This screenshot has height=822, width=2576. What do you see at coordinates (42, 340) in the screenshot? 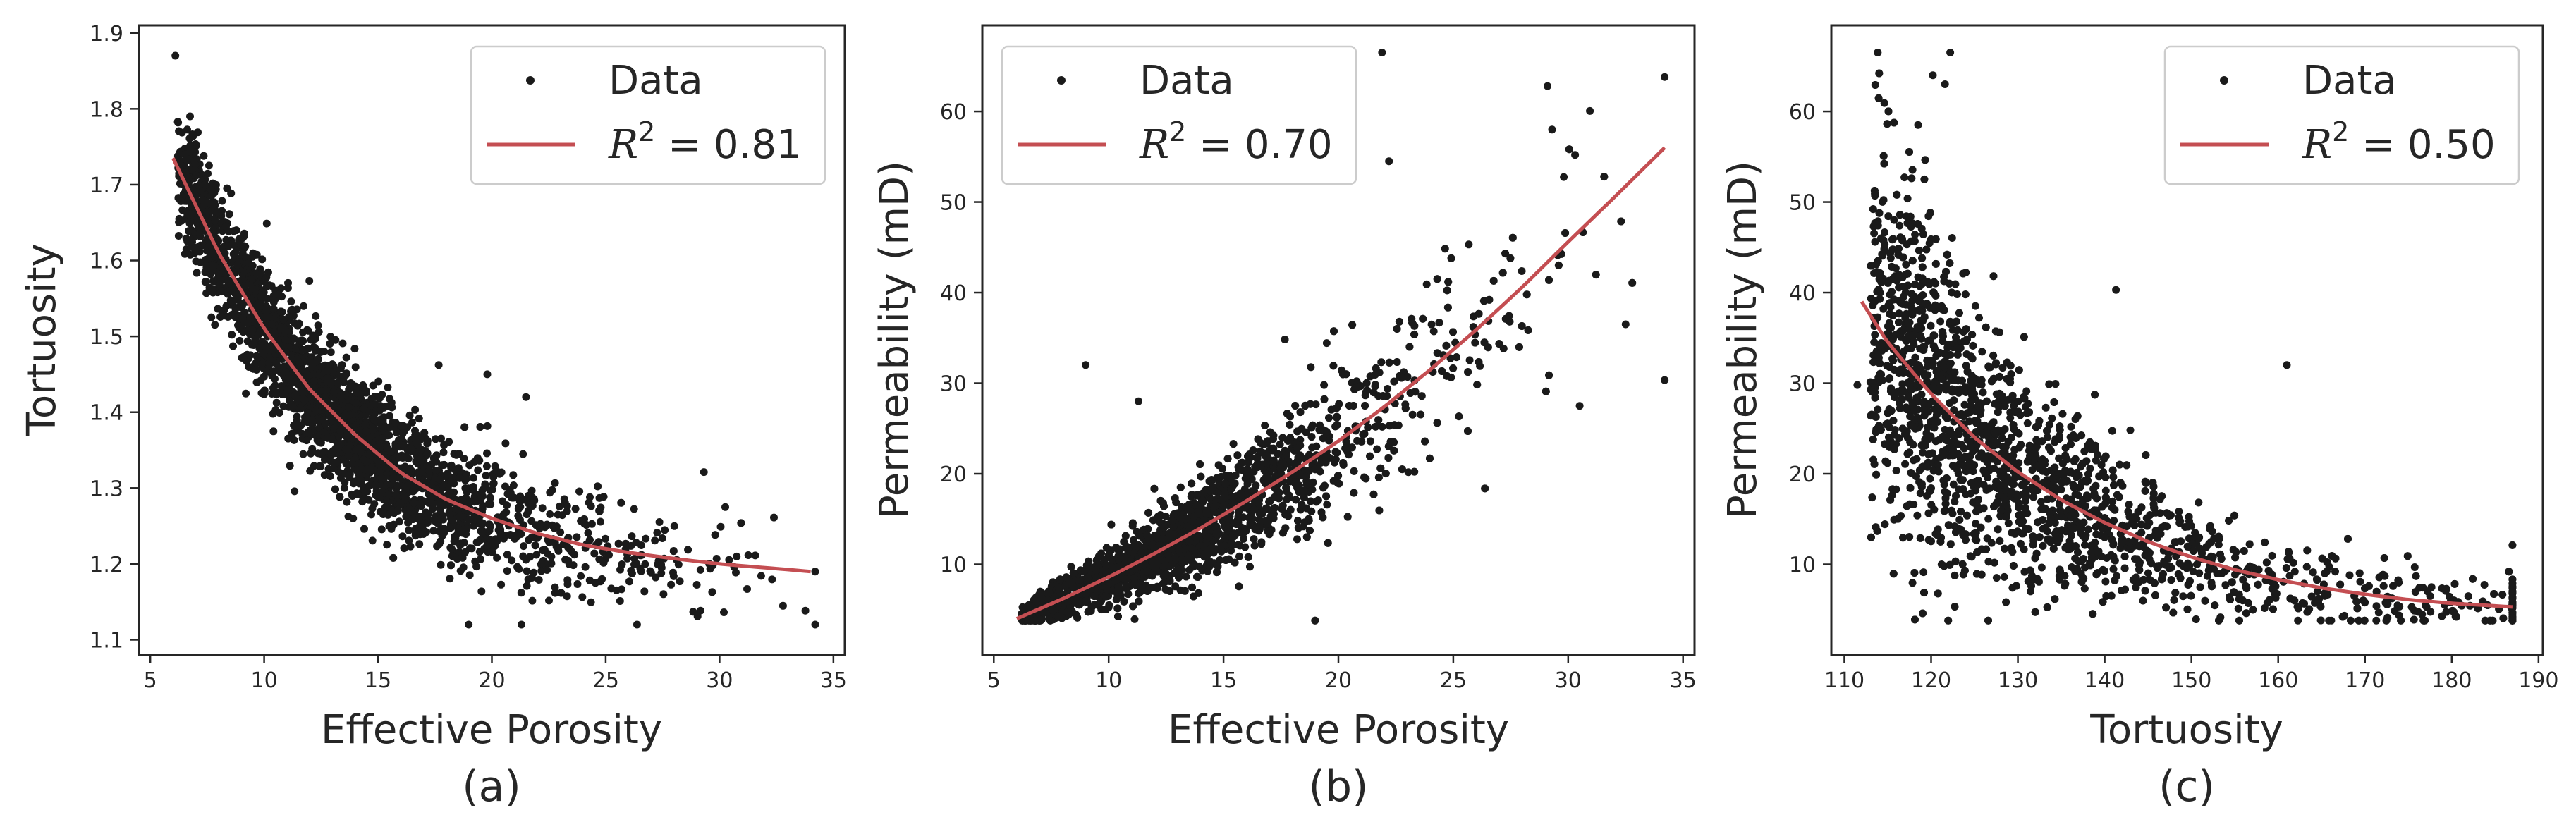
I see `panel-a-ylabel: Tortuosity` at bounding box center [42, 340].